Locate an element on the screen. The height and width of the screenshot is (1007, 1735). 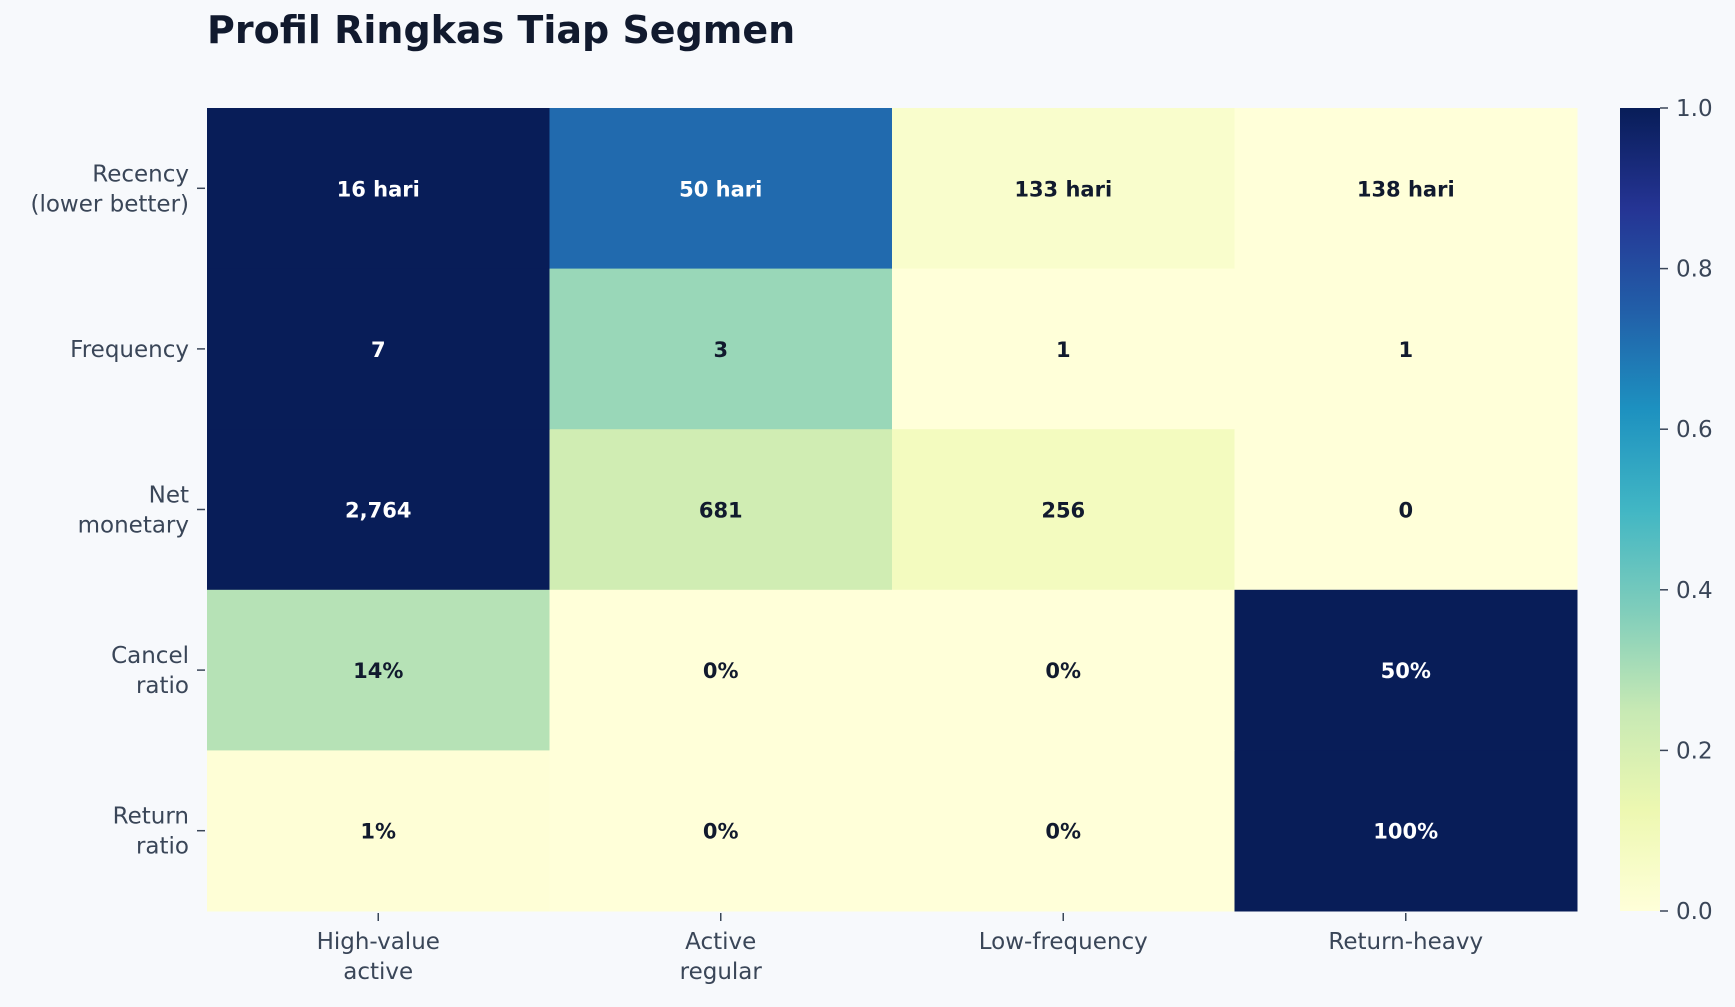
cell-annotation: 681 is located at coordinates (721, 511).